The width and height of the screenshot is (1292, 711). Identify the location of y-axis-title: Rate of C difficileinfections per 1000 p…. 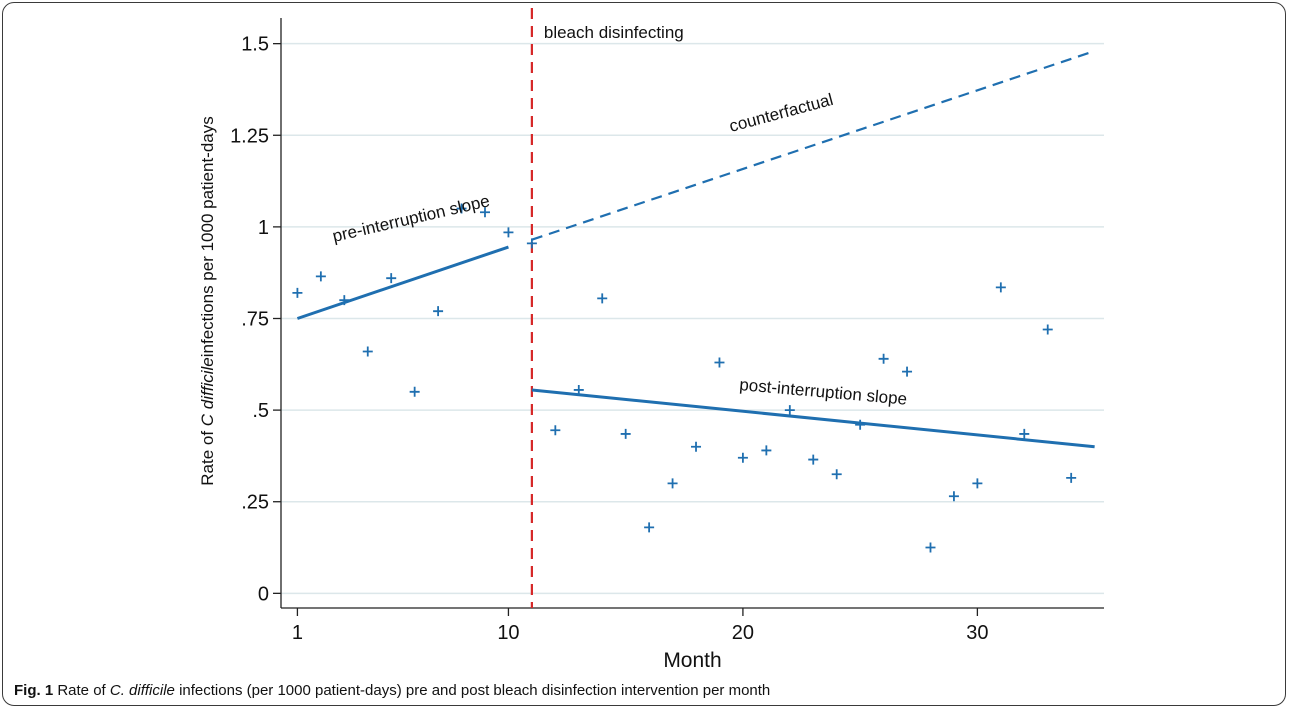
(207, 301).